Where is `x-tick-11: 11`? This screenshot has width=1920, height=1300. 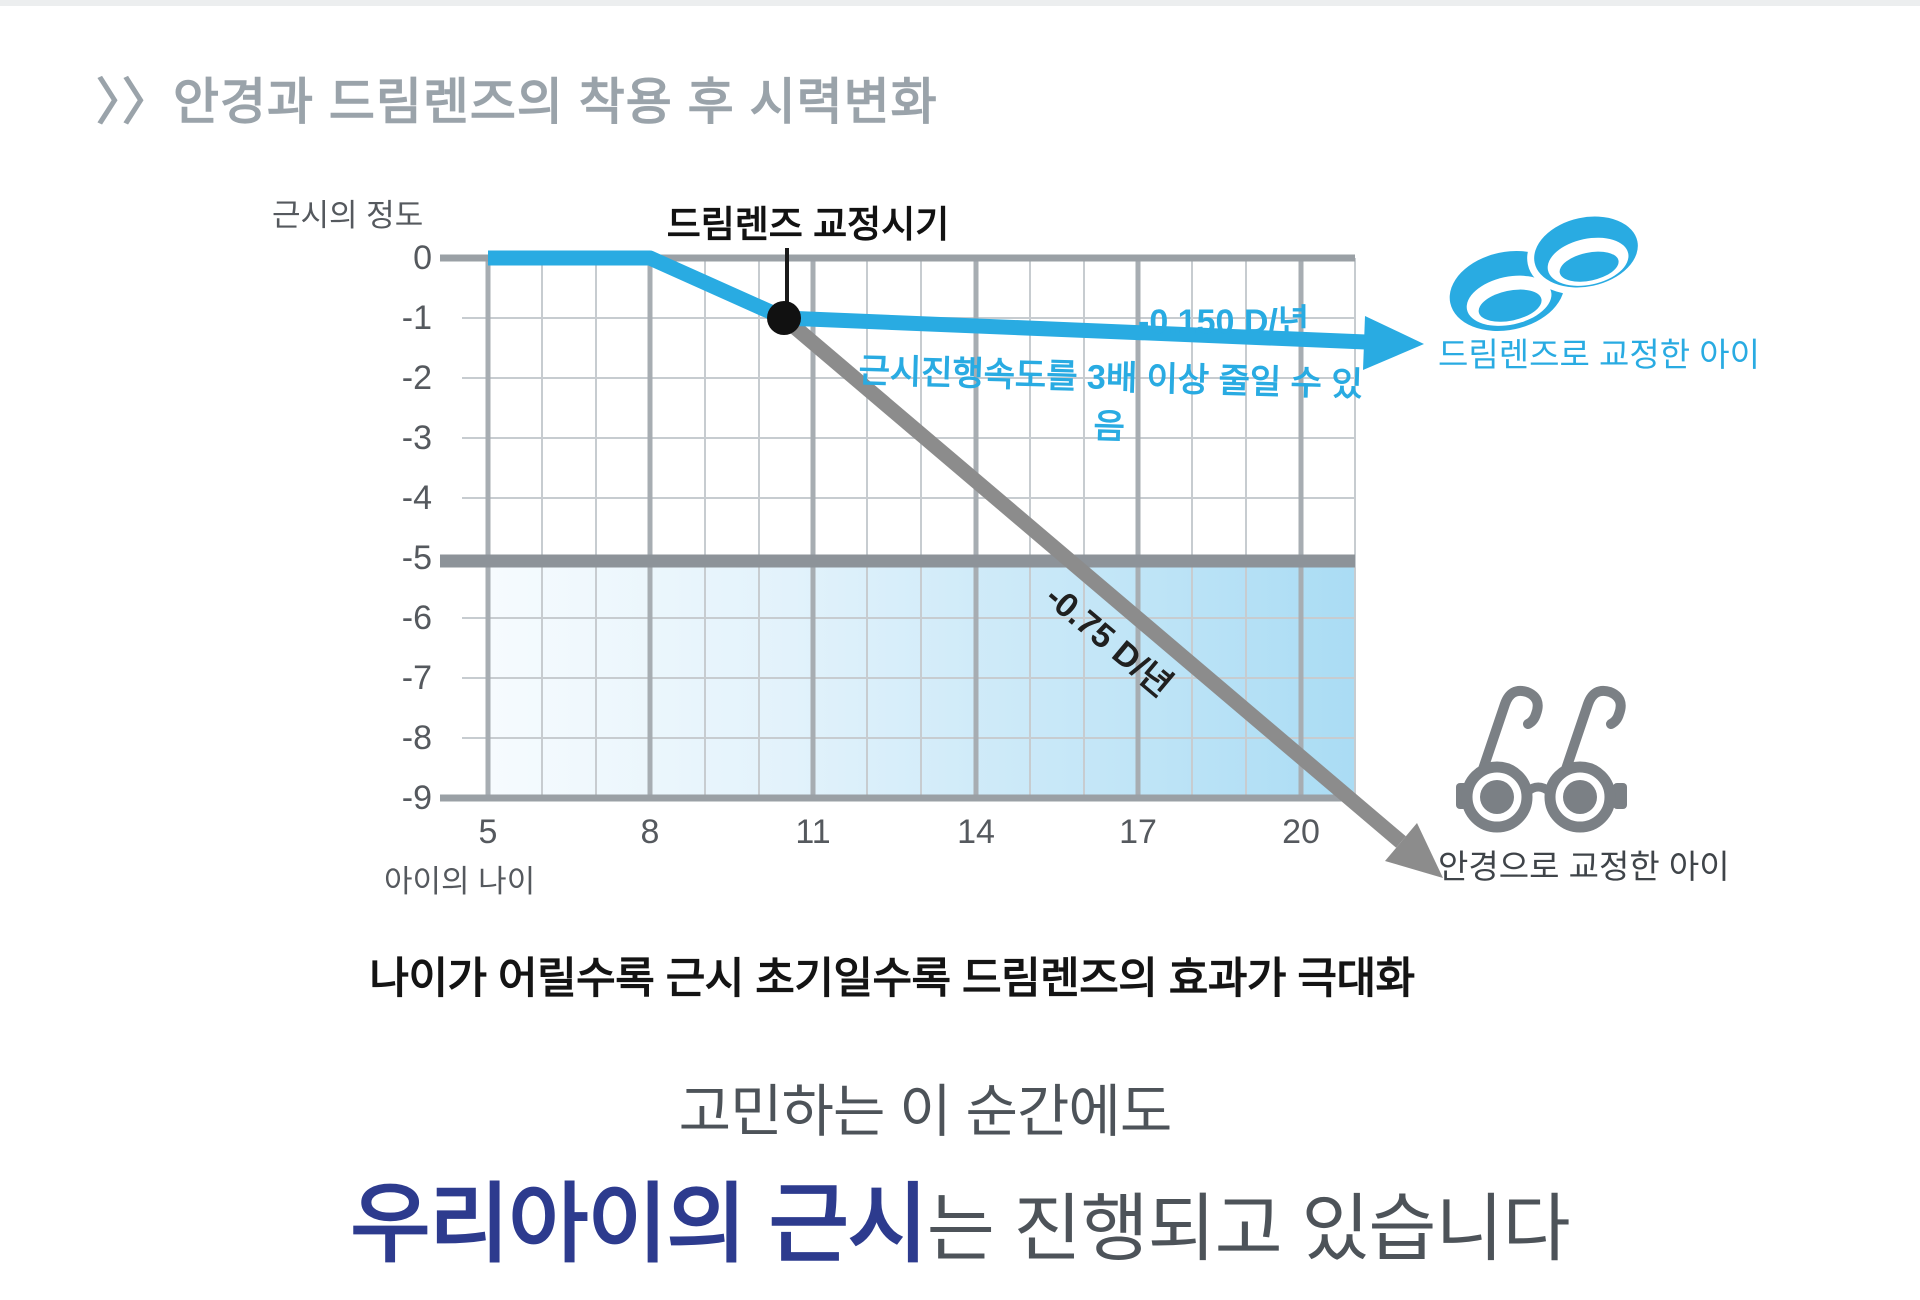
x-tick-11: 11 is located at coordinates (813, 832).